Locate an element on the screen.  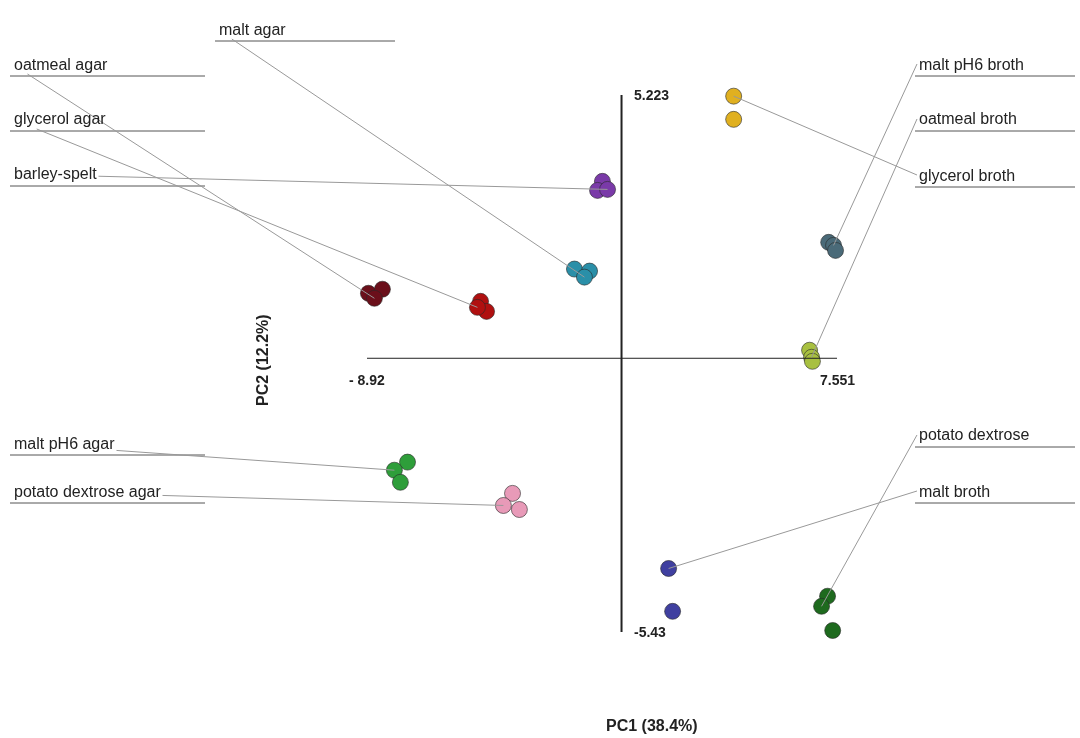
x-axis-title: PC1 (38.4%) is located at coordinates (652, 725).